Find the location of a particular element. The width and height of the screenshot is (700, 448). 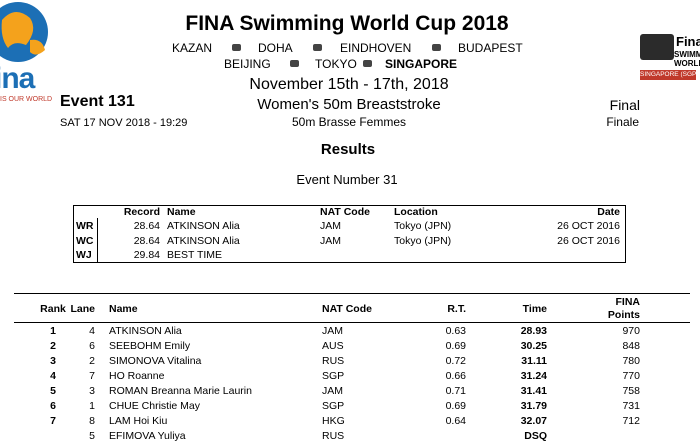

record-cell: 26 OCT 2016 is located at coordinates (588, 226).